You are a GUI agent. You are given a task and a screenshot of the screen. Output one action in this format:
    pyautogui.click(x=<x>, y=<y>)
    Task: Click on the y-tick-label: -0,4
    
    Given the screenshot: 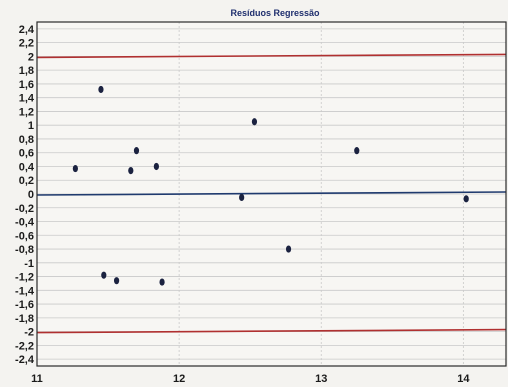 What is the action you would take?
    pyautogui.click(x=25, y=223)
    